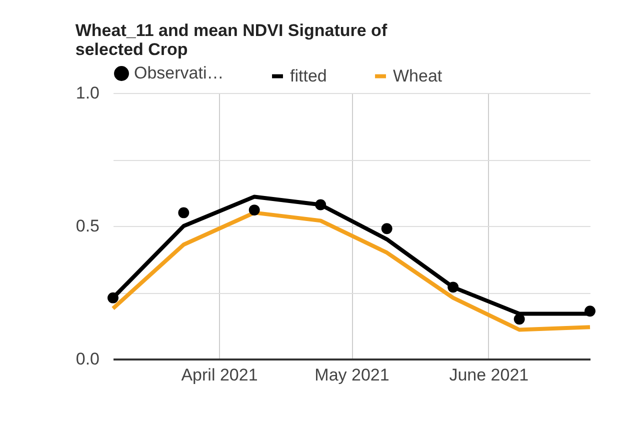 This screenshot has width=641, height=432. Describe the element at coordinates (489, 375) in the screenshot. I see `x-tick-label: June 2021` at that location.